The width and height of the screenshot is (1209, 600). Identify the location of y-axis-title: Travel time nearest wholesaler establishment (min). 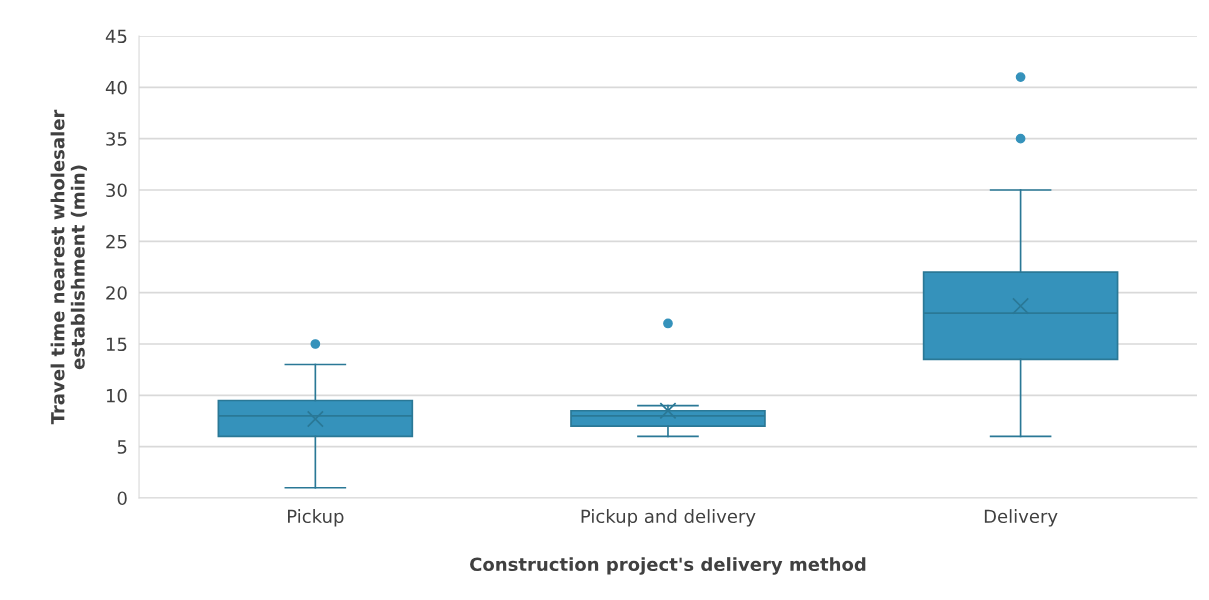
(68, 267).